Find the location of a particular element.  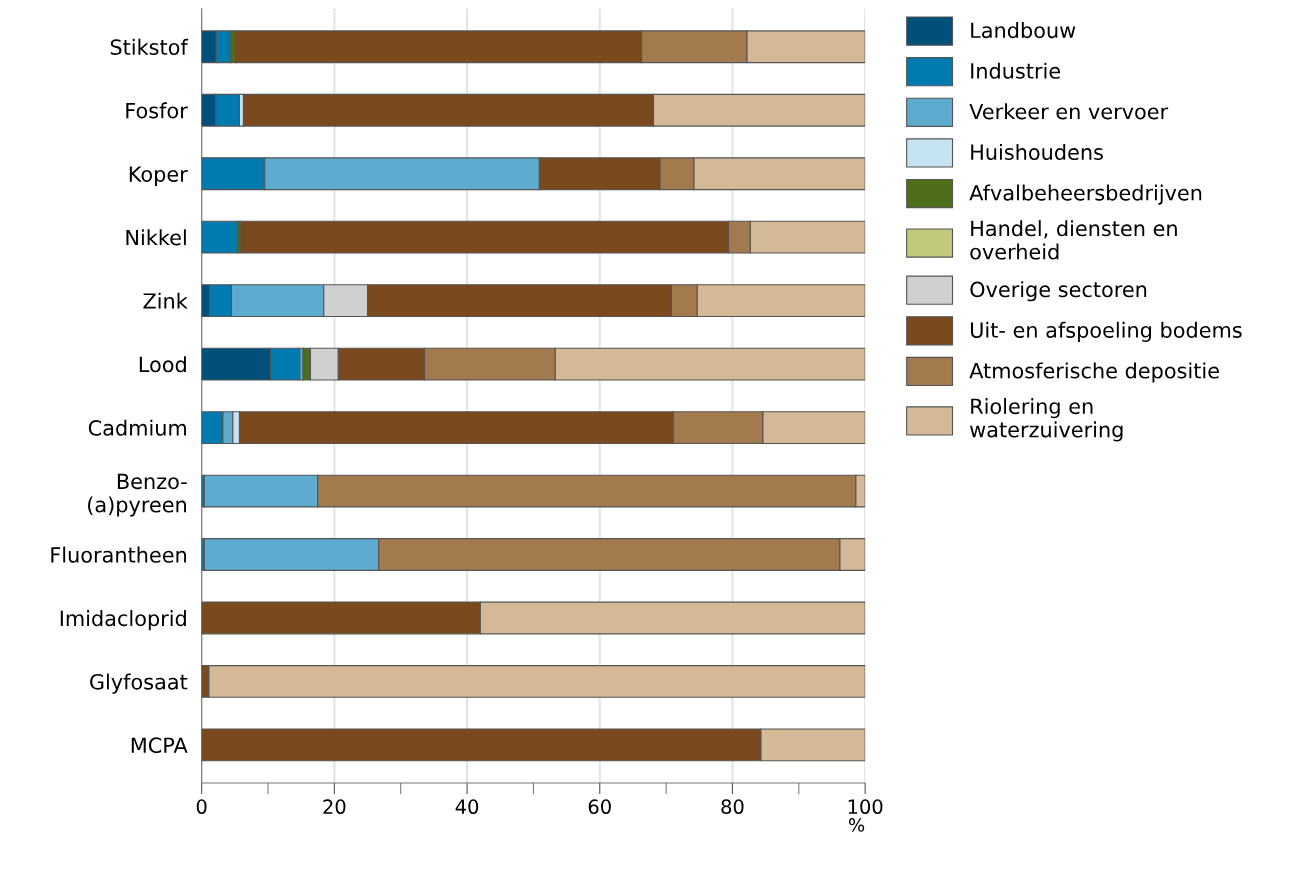

x-tick-label: 20 is located at coordinates (334, 807).